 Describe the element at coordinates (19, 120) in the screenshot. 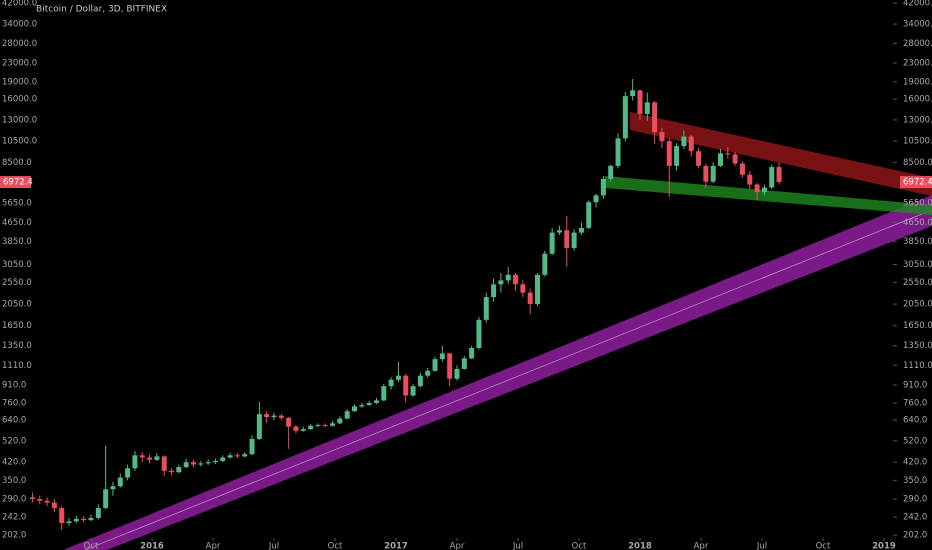

I see `y-tick-label-left: 13000.0` at that location.